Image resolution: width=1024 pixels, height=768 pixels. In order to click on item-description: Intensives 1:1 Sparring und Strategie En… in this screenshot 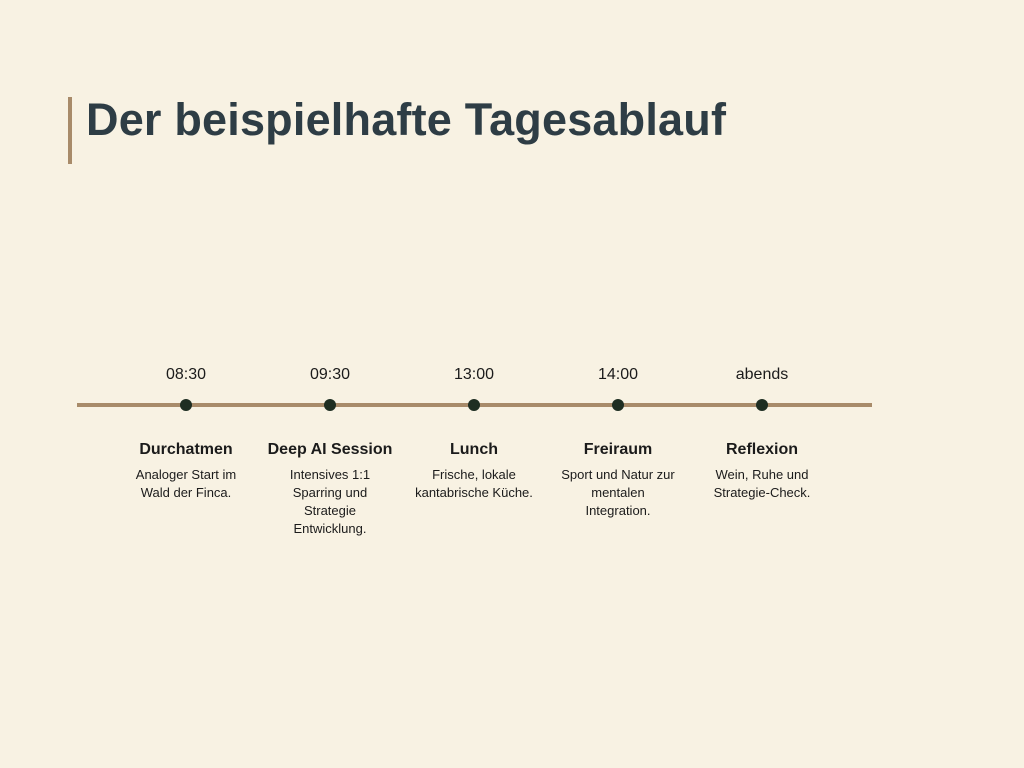, I will do `click(330, 501)`.